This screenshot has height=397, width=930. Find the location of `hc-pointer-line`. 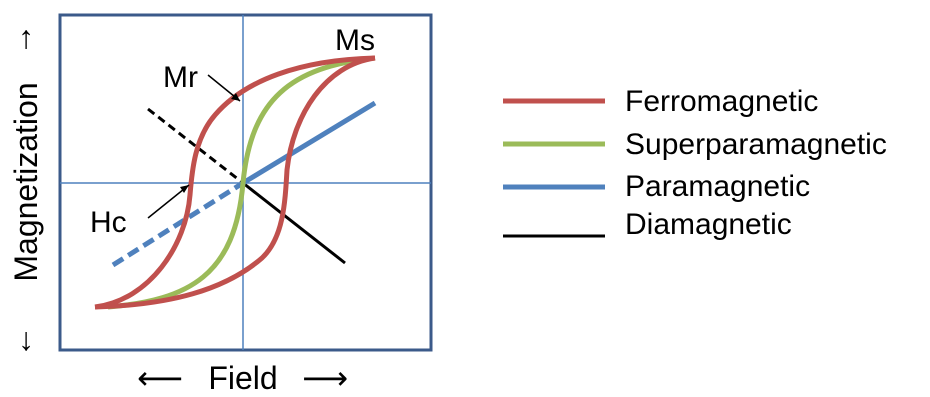

hc-pointer-line is located at coordinates (168, 201).